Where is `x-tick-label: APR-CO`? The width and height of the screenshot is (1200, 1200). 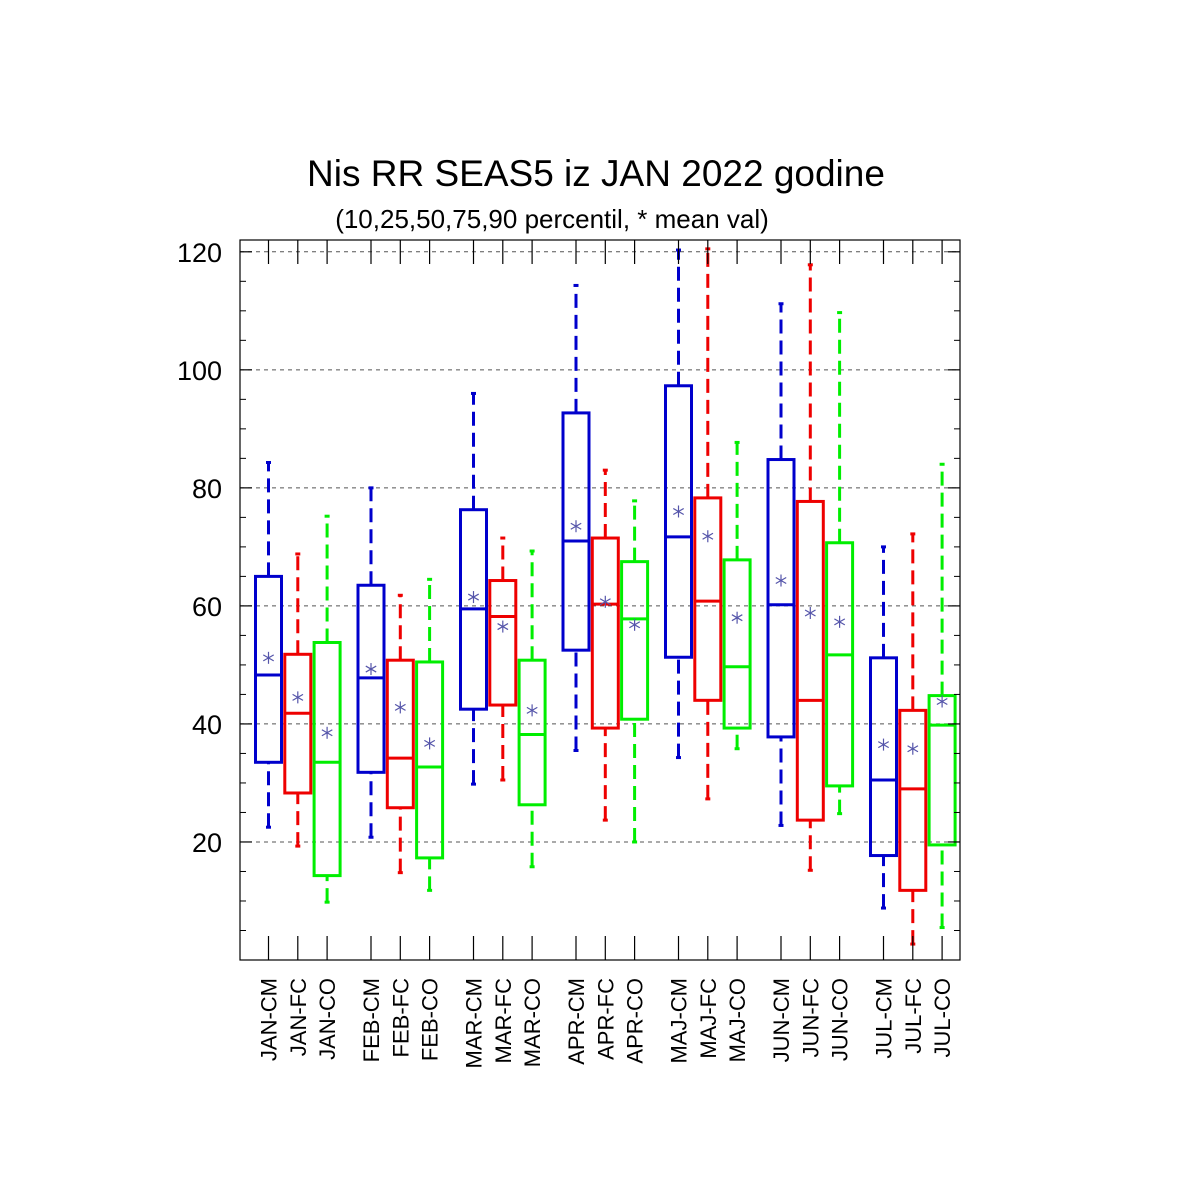 x-tick-label: APR-CO is located at coordinates (635, 1021).